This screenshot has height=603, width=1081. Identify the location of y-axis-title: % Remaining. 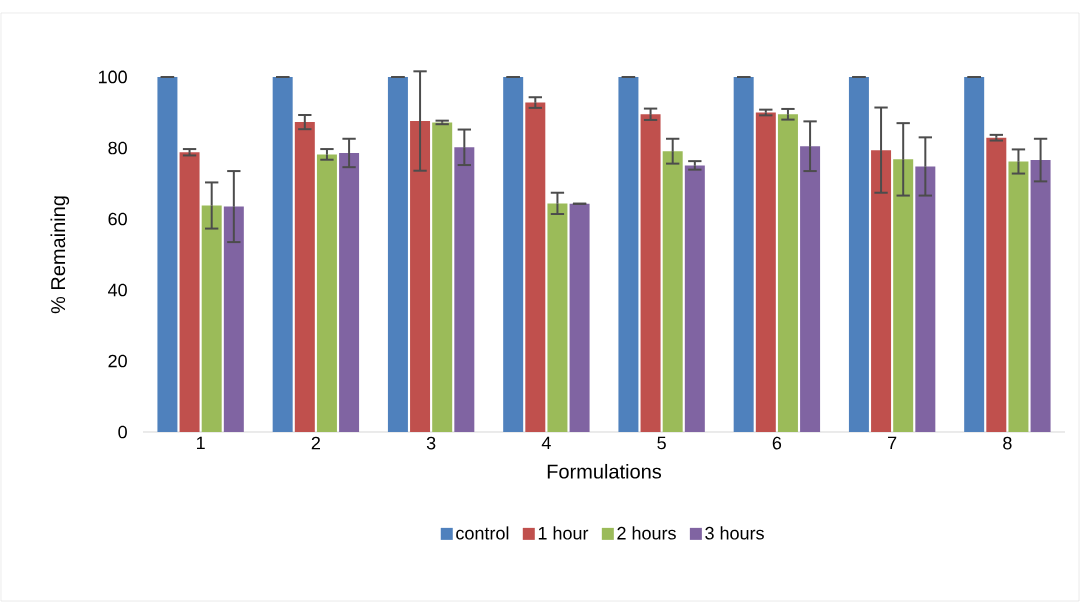
(60, 255).